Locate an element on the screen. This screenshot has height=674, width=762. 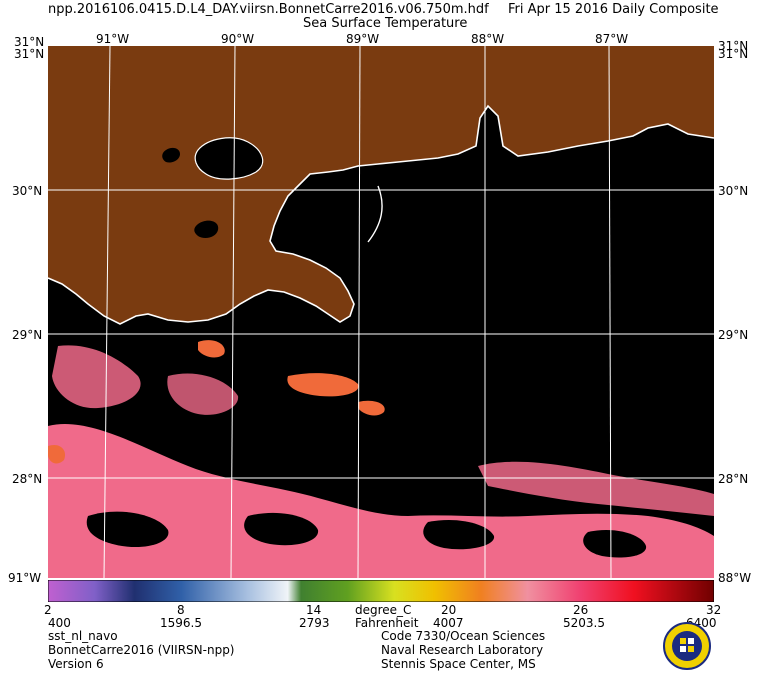
cbar-c-26: 26 is located at coordinates (581, 610).